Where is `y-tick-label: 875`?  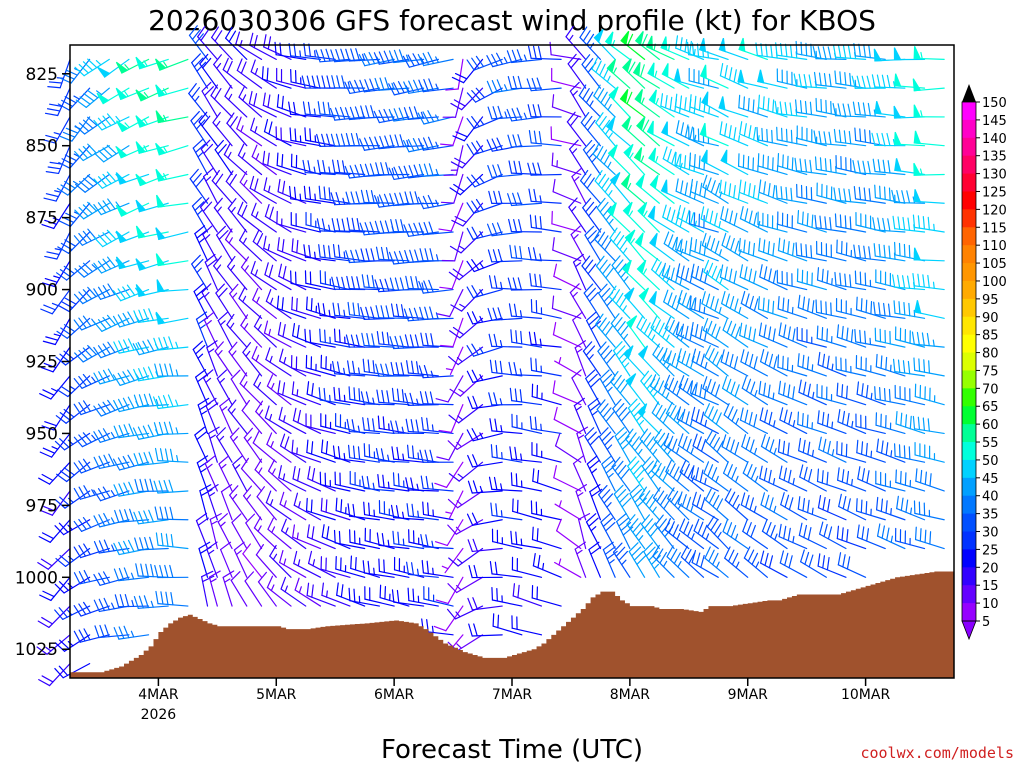 y-tick-label: 875 is located at coordinates (42, 219).